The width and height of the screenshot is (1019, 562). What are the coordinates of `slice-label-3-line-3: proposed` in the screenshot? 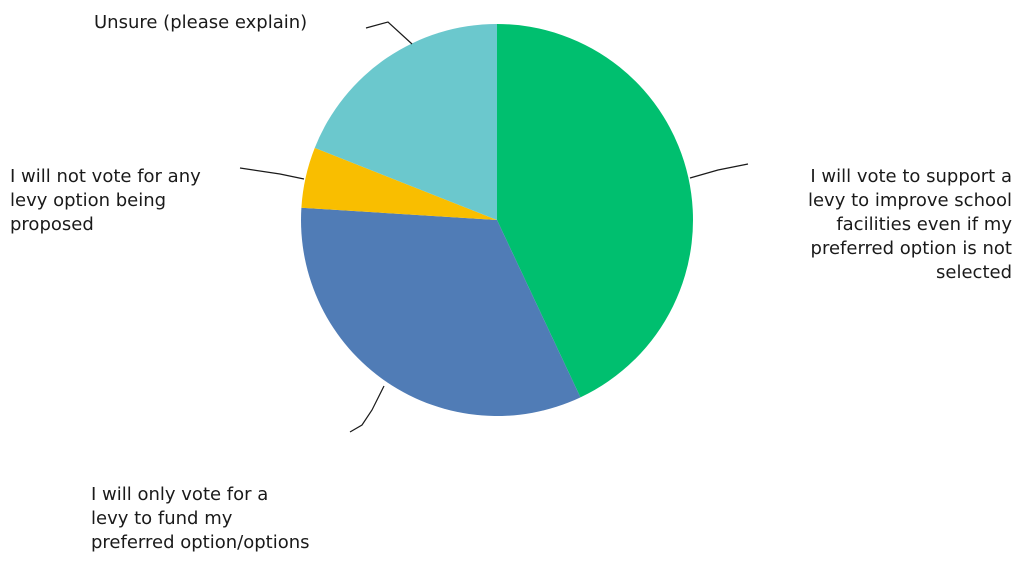 It's located at (52, 224).